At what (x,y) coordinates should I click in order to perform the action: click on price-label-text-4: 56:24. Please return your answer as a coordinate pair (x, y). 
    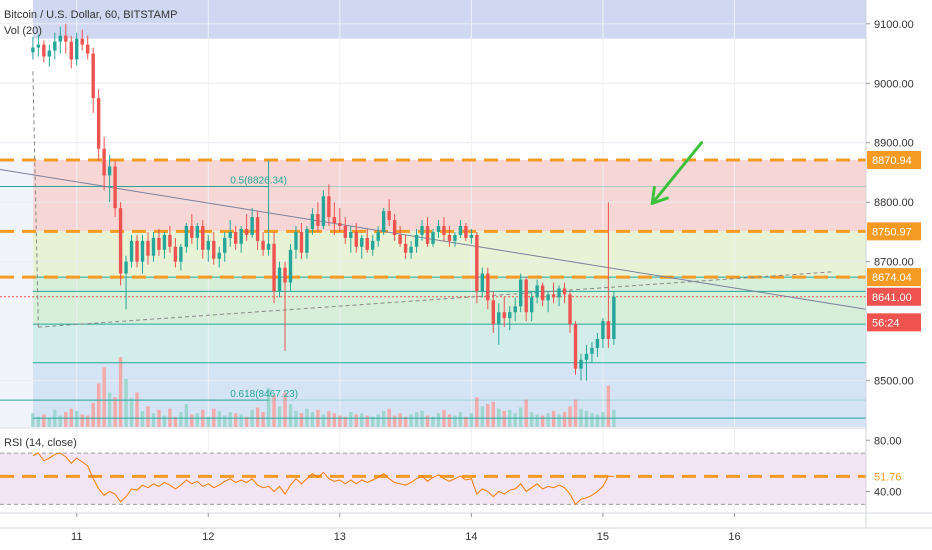
    Looking at the image, I should click on (886, 323).